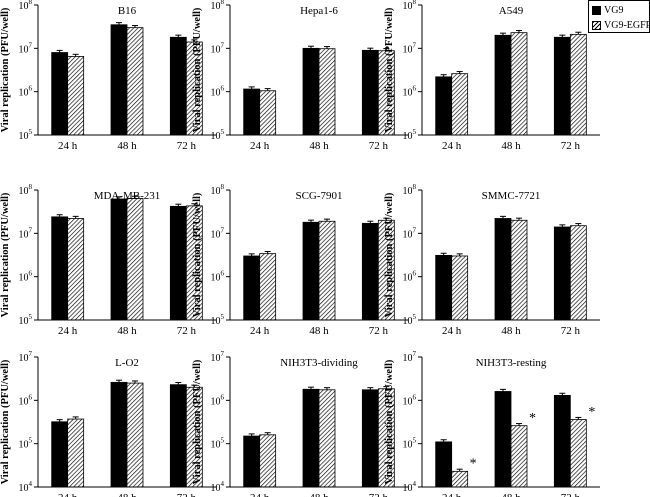 The image size is (650, 497). What do you see at coordinates (511, 196) in the screenshot?
I see `panel-smmc-7721-title: SMMC-7721` at bounding box center [511, 196].